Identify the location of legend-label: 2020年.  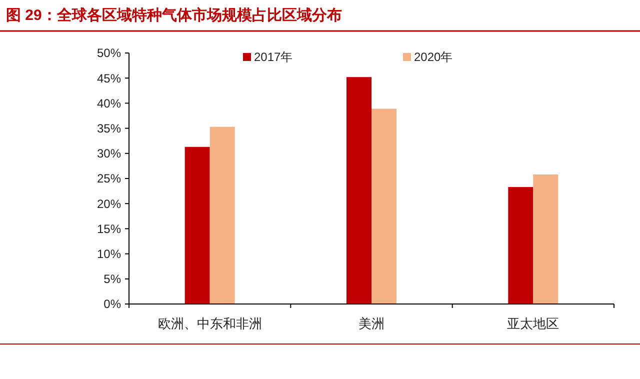
(433, 57).